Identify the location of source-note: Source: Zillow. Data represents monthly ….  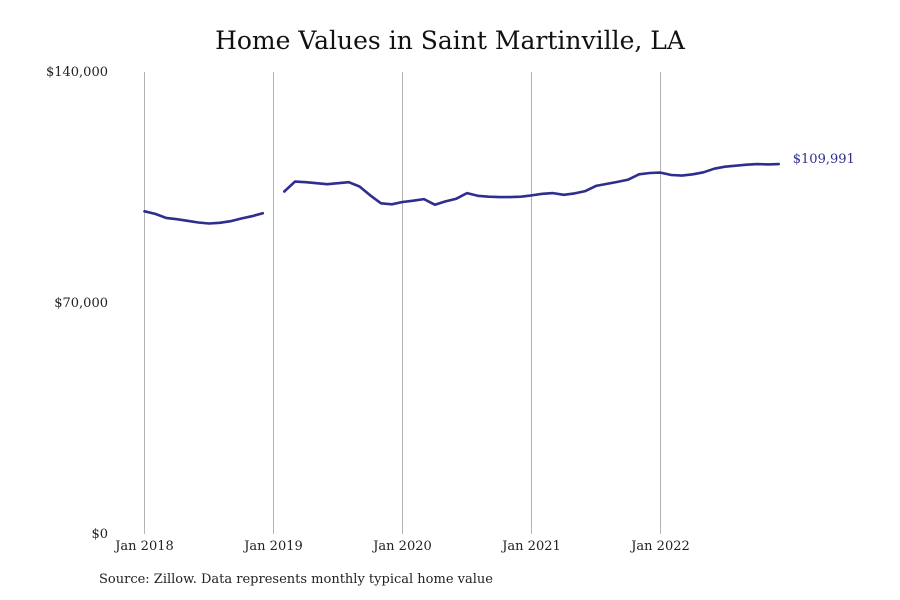
(296, 579).